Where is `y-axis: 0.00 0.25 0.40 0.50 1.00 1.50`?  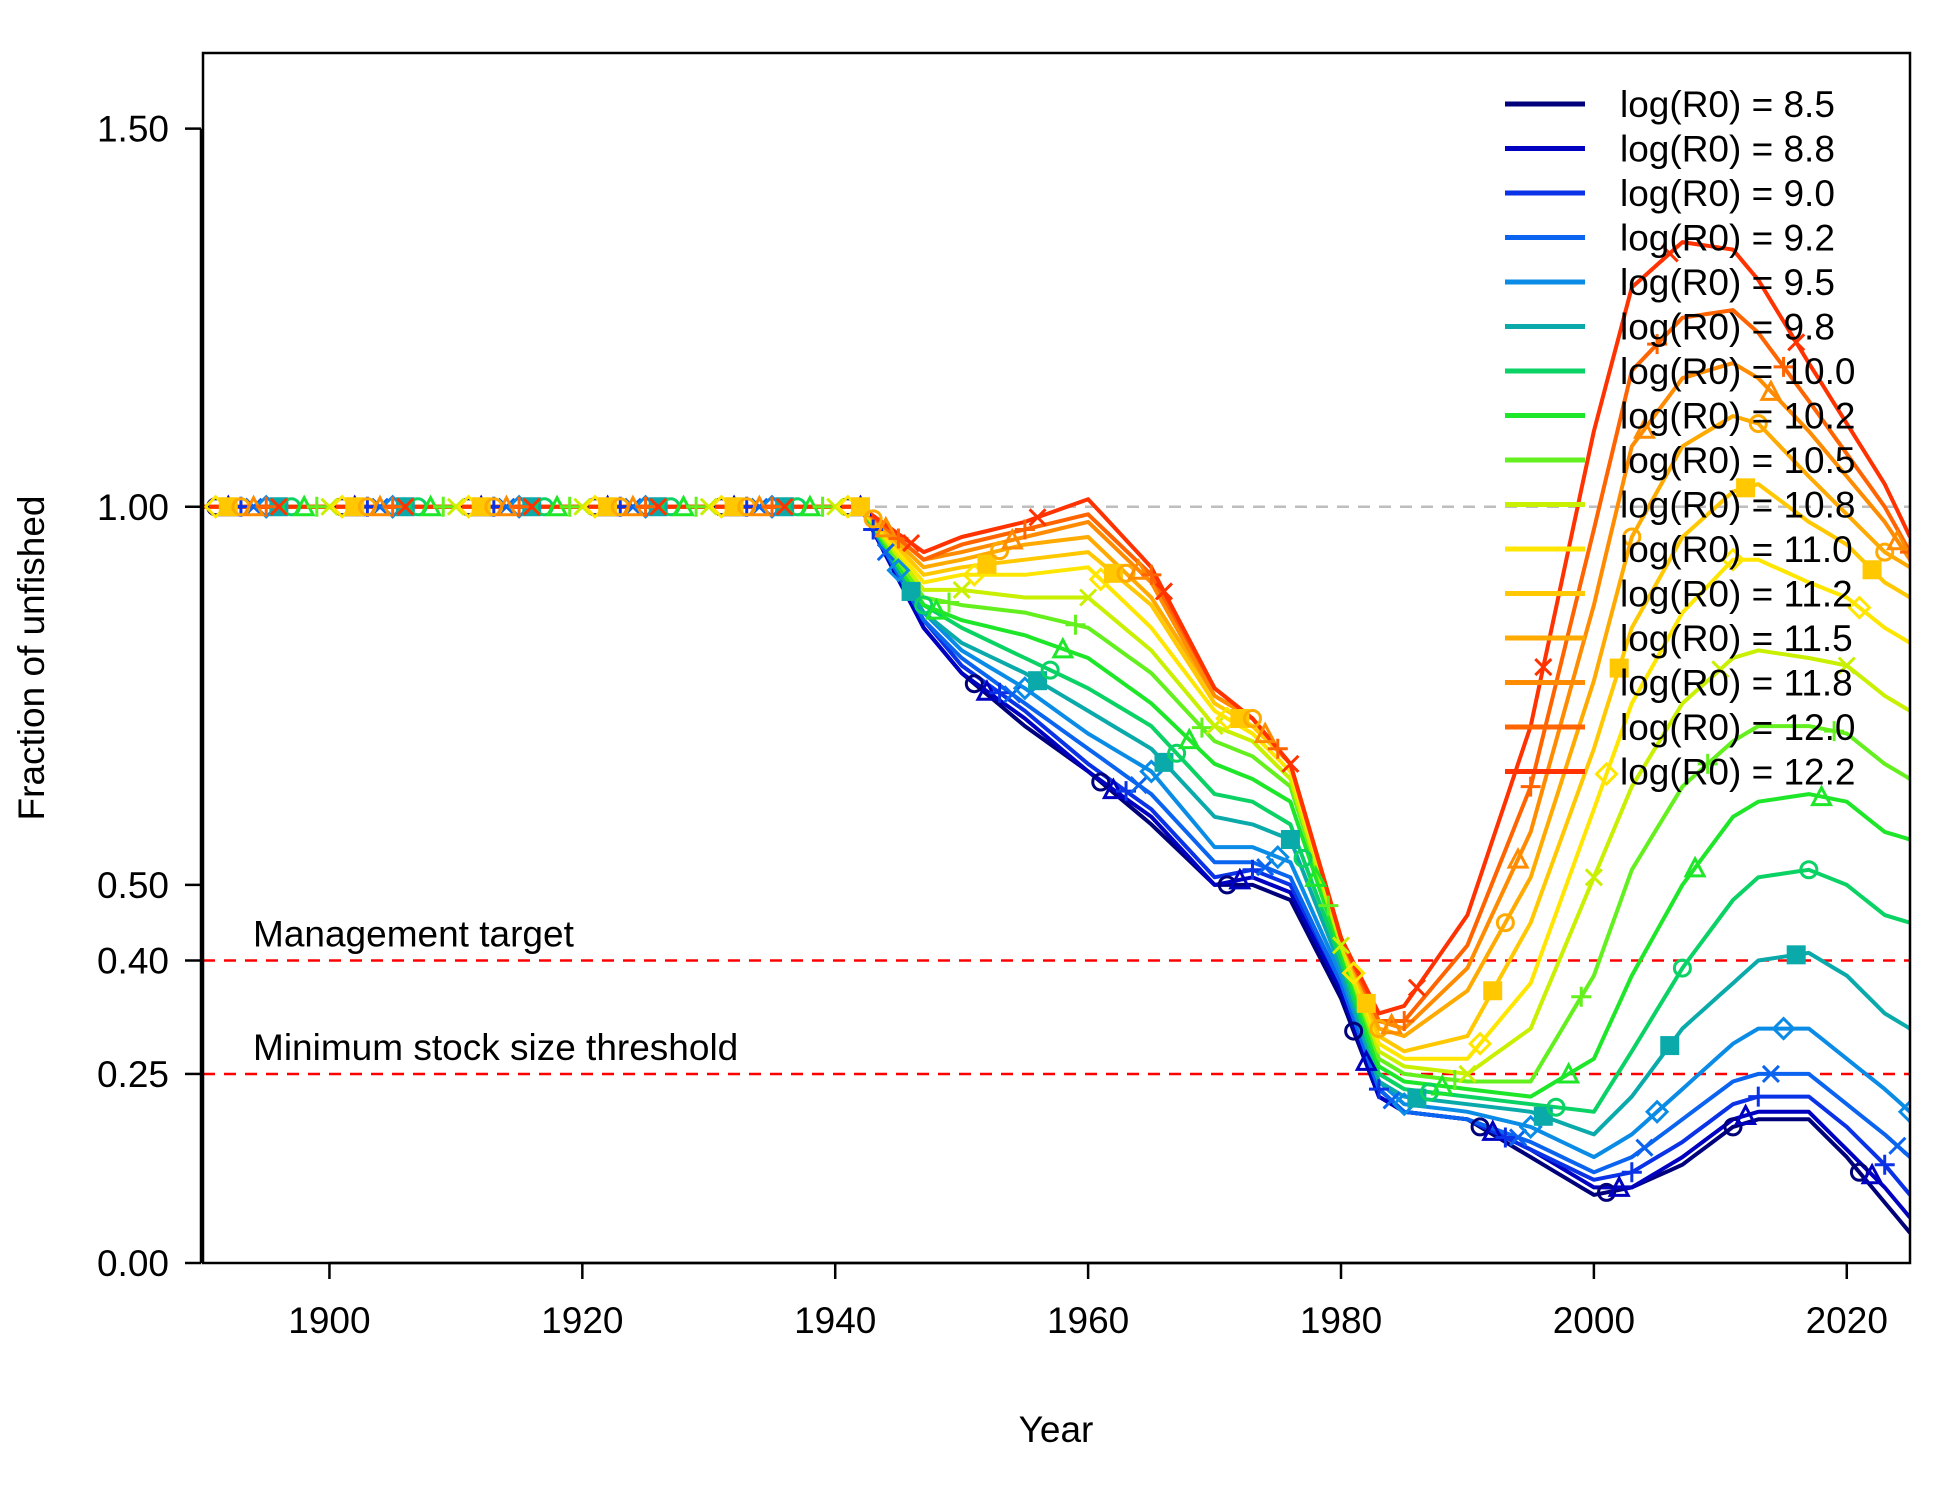
y-axis: 0.00 0.25 0.40 0.50 1.00 1.50 is located at coordinates (150, 696).